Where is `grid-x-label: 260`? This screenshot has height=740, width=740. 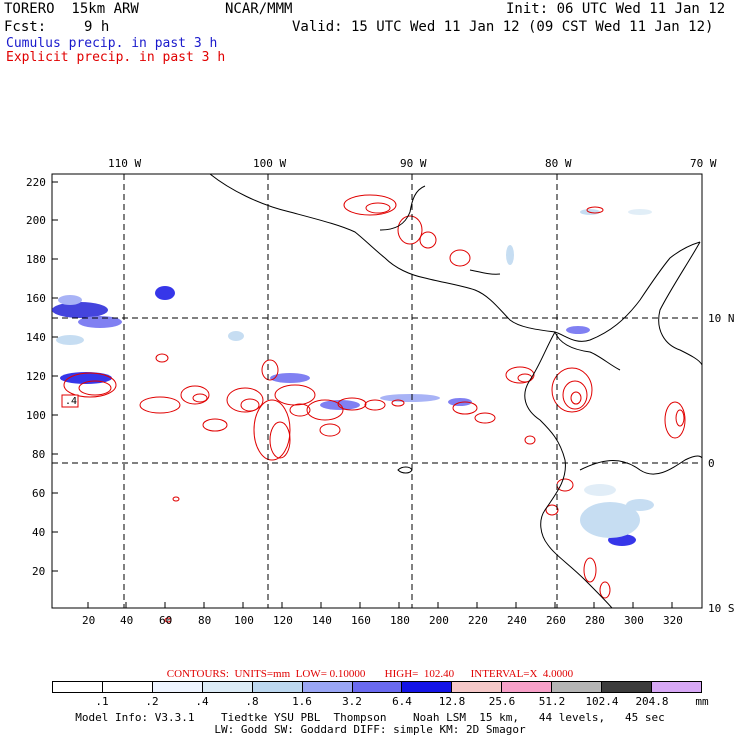 grid-x-label: 260 is located at coordinates (556, 620).